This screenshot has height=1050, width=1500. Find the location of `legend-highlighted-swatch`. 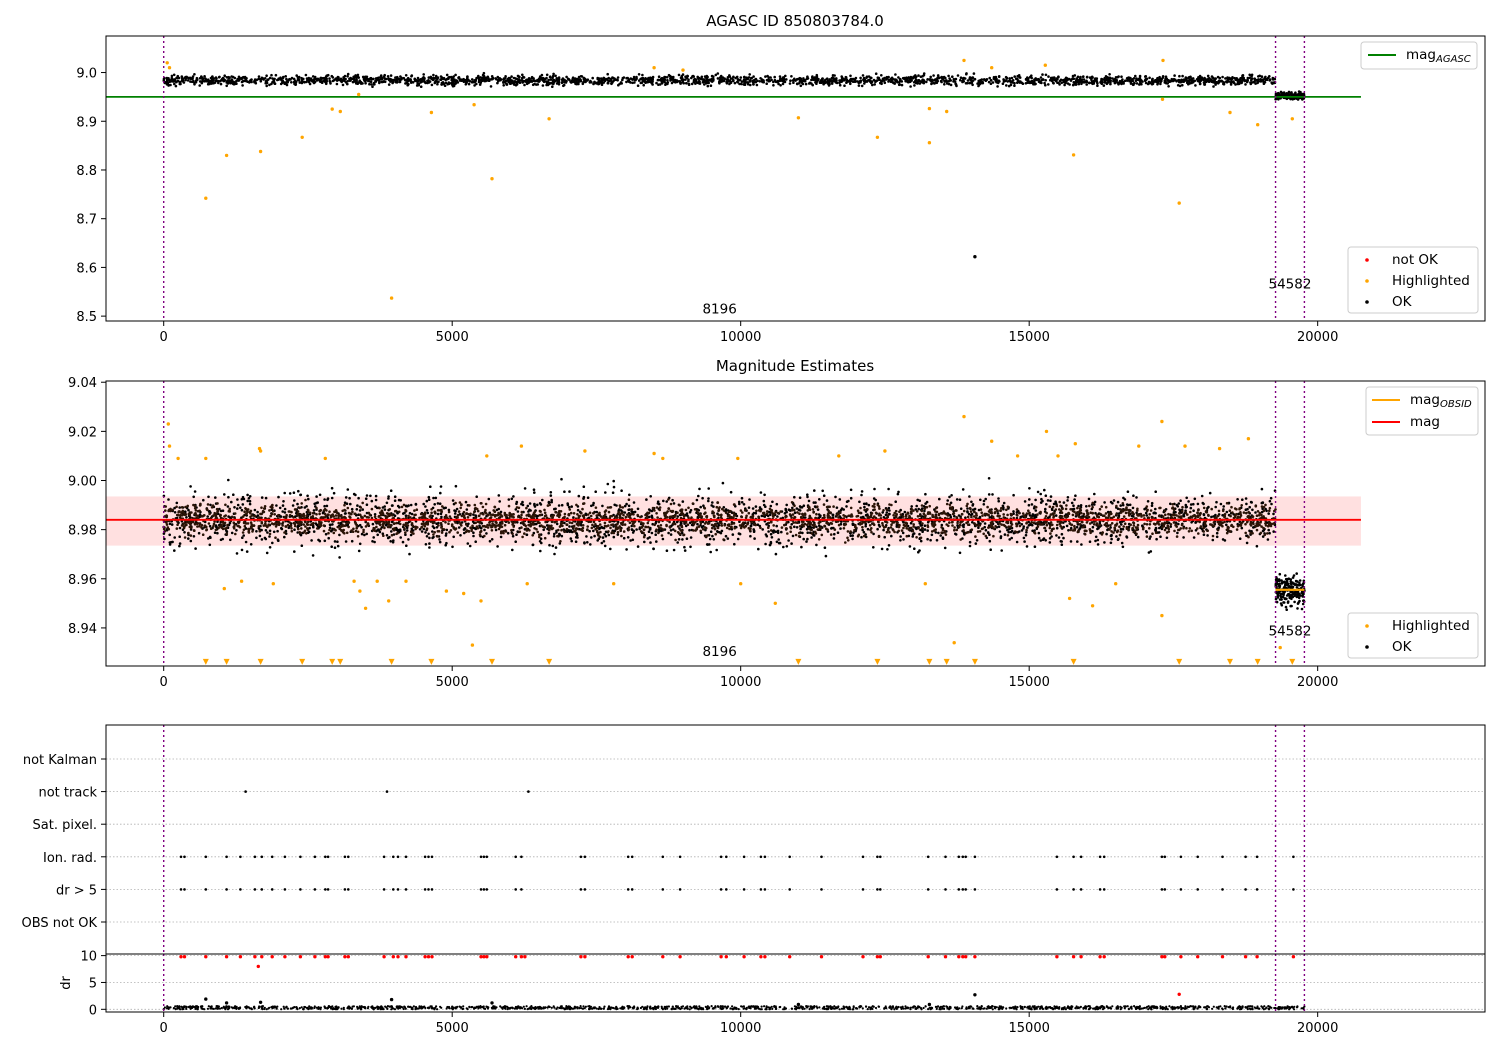

legend-highlighted-swatch is located at coordinates (1367, 281).